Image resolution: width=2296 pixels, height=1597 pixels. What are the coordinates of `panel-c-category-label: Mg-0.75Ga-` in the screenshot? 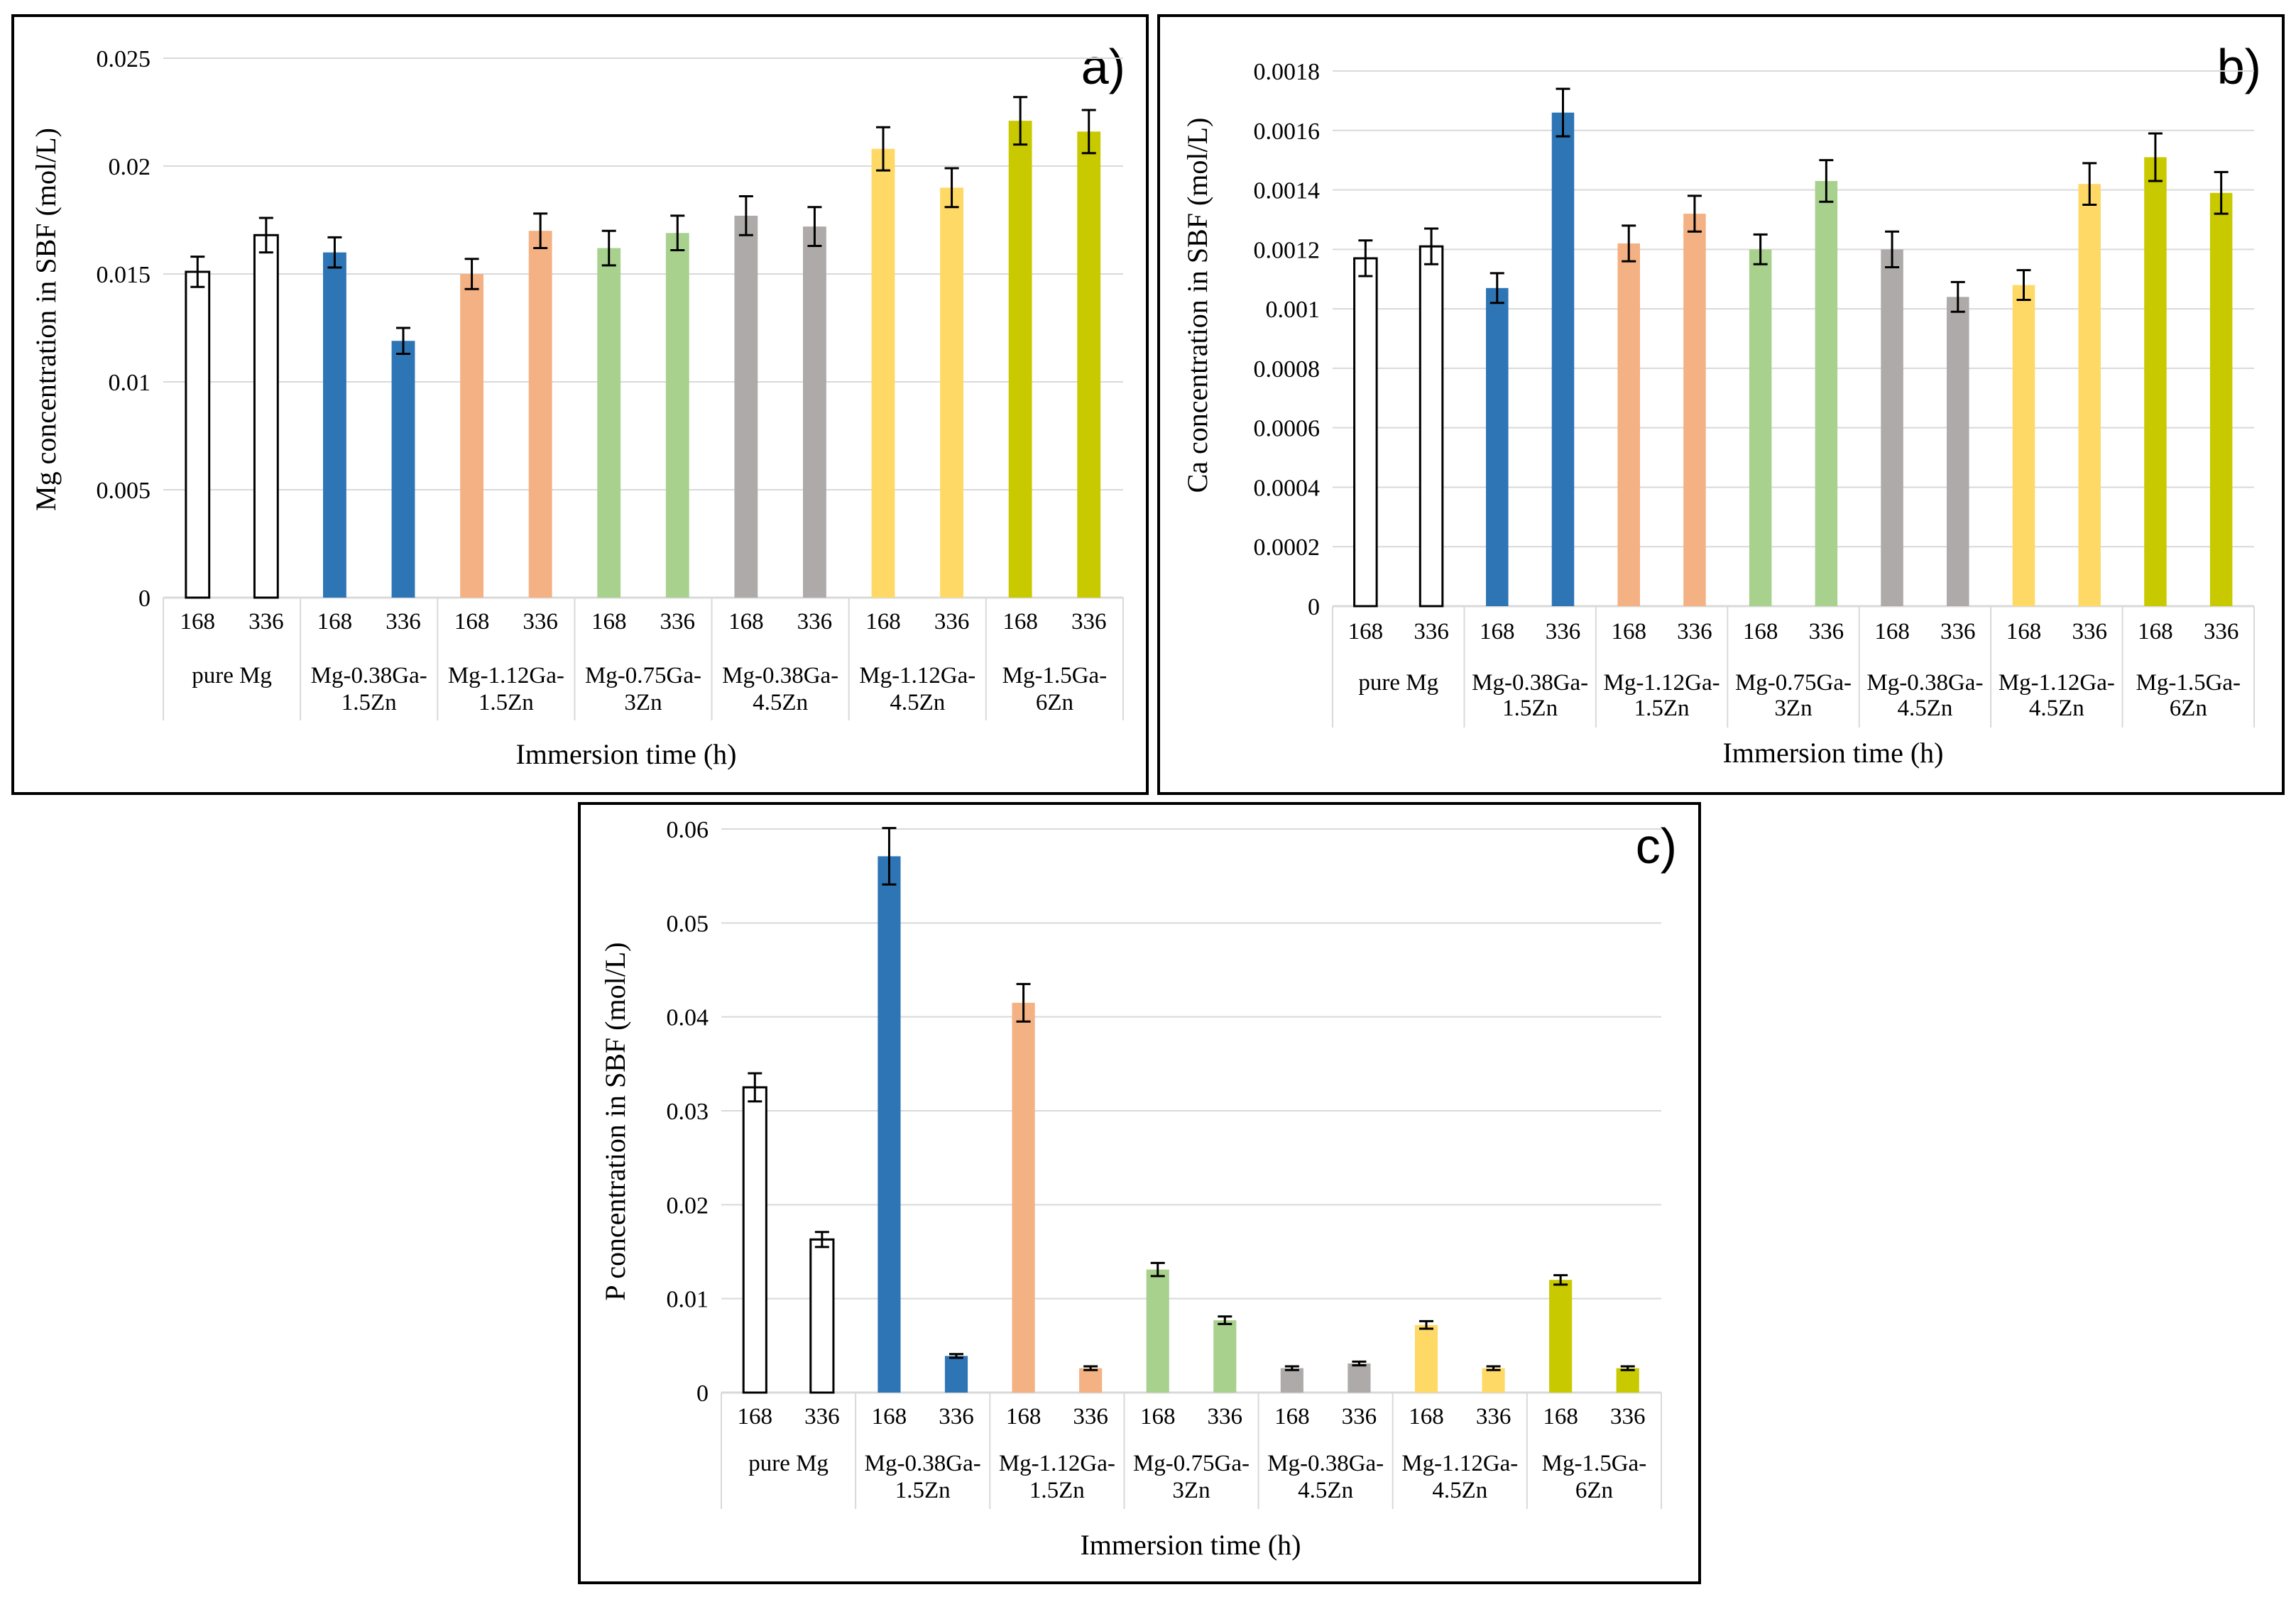 It's located at (1191, 1463).